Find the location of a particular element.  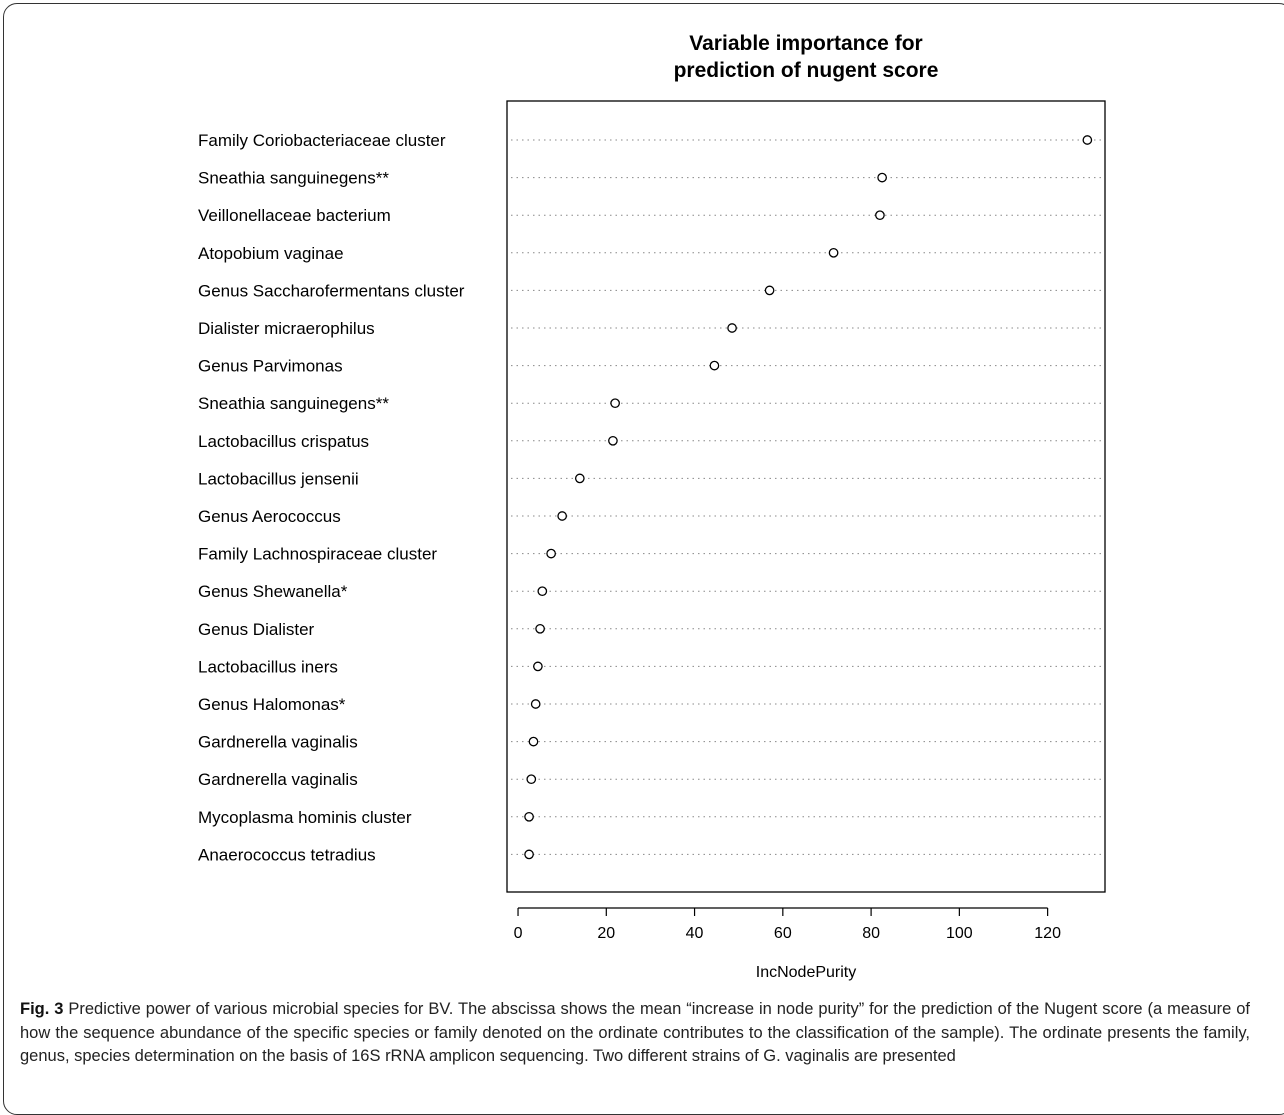

variable-label: Mycoplasma hominis cluster is located at coordinates (305, 817).